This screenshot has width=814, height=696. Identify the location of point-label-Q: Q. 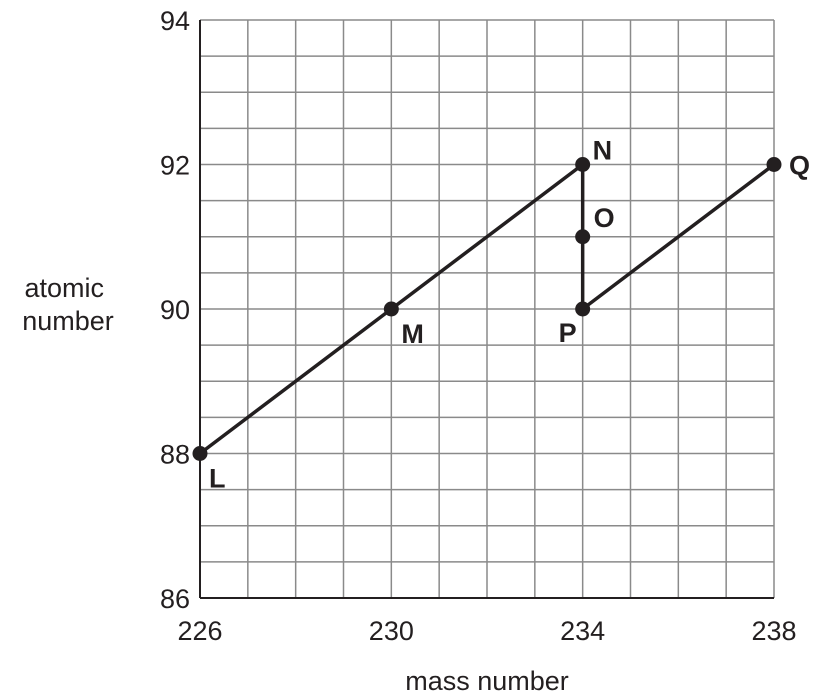
(799, 166).